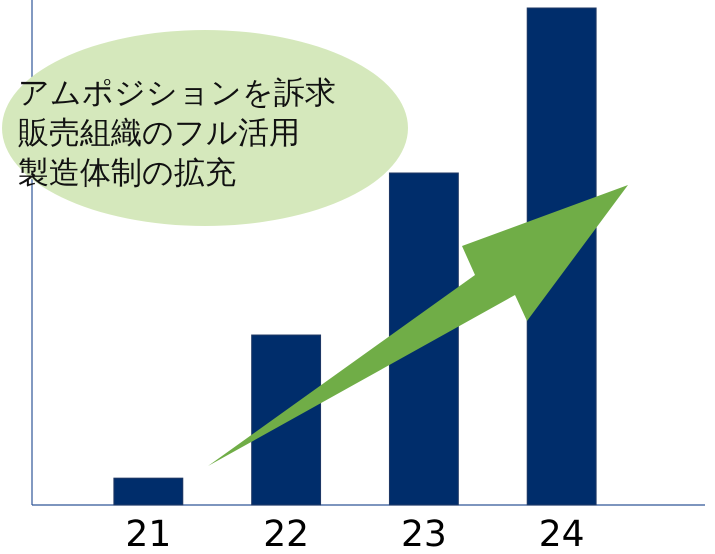  I want to click on annotation: 販売組織のフル活用, so click(159, 133).